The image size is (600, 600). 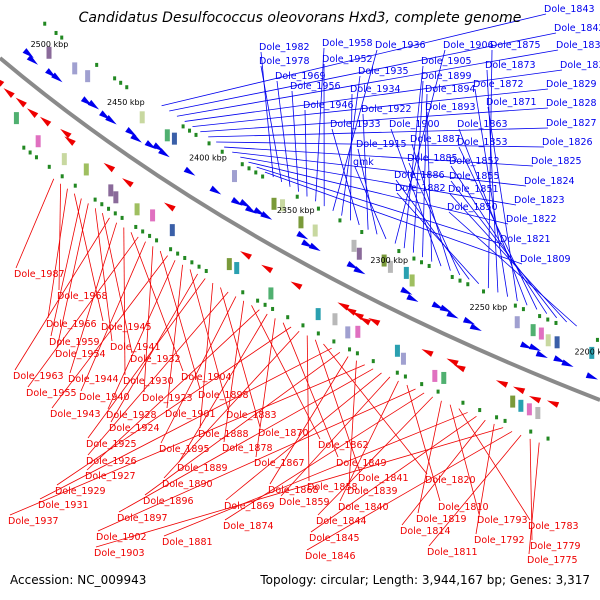 What do you see at coordinates (284, 47) in the screenshot?
I see `gene-label: Dole_1982` at bounding box center [284, 47].